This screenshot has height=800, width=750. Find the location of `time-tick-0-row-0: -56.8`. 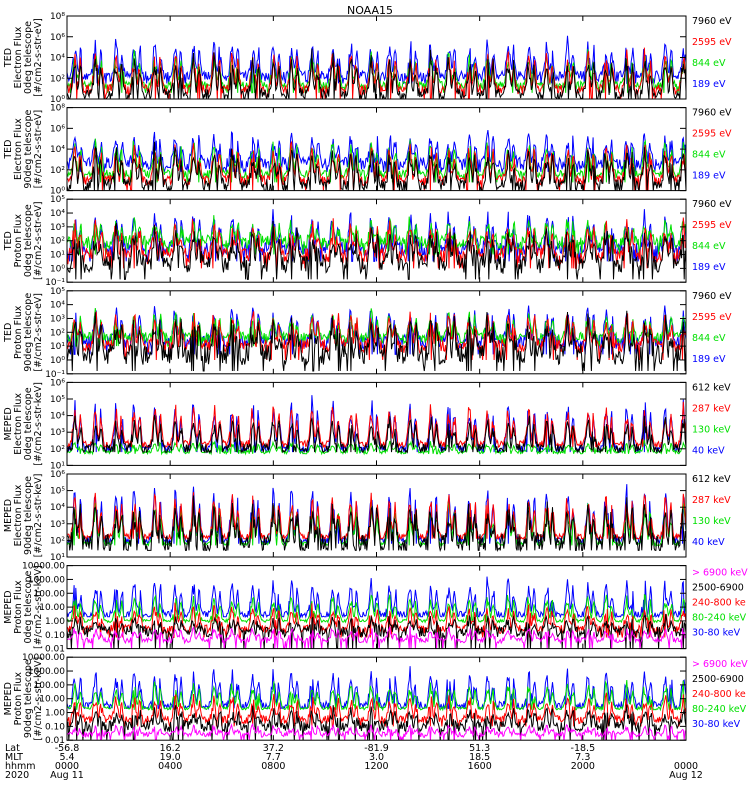

time-tick-0-row-0: -56.8 is located at coordinates (67, 748).